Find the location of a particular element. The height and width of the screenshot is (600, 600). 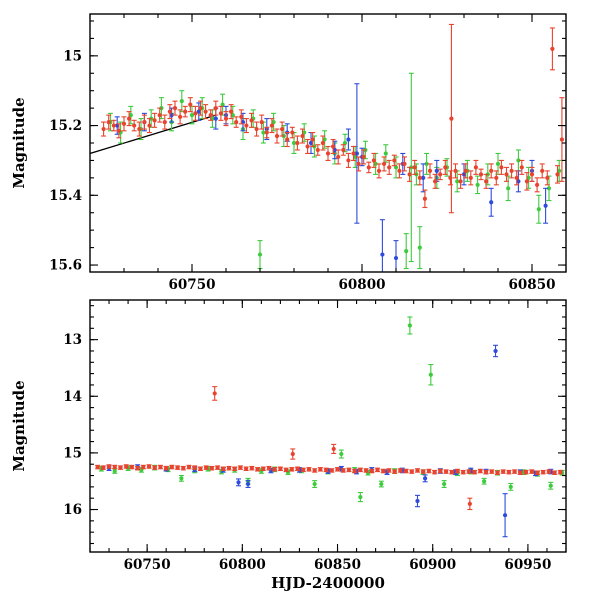

y-tick-label: 15.4 is located at coordinates (65, 196).